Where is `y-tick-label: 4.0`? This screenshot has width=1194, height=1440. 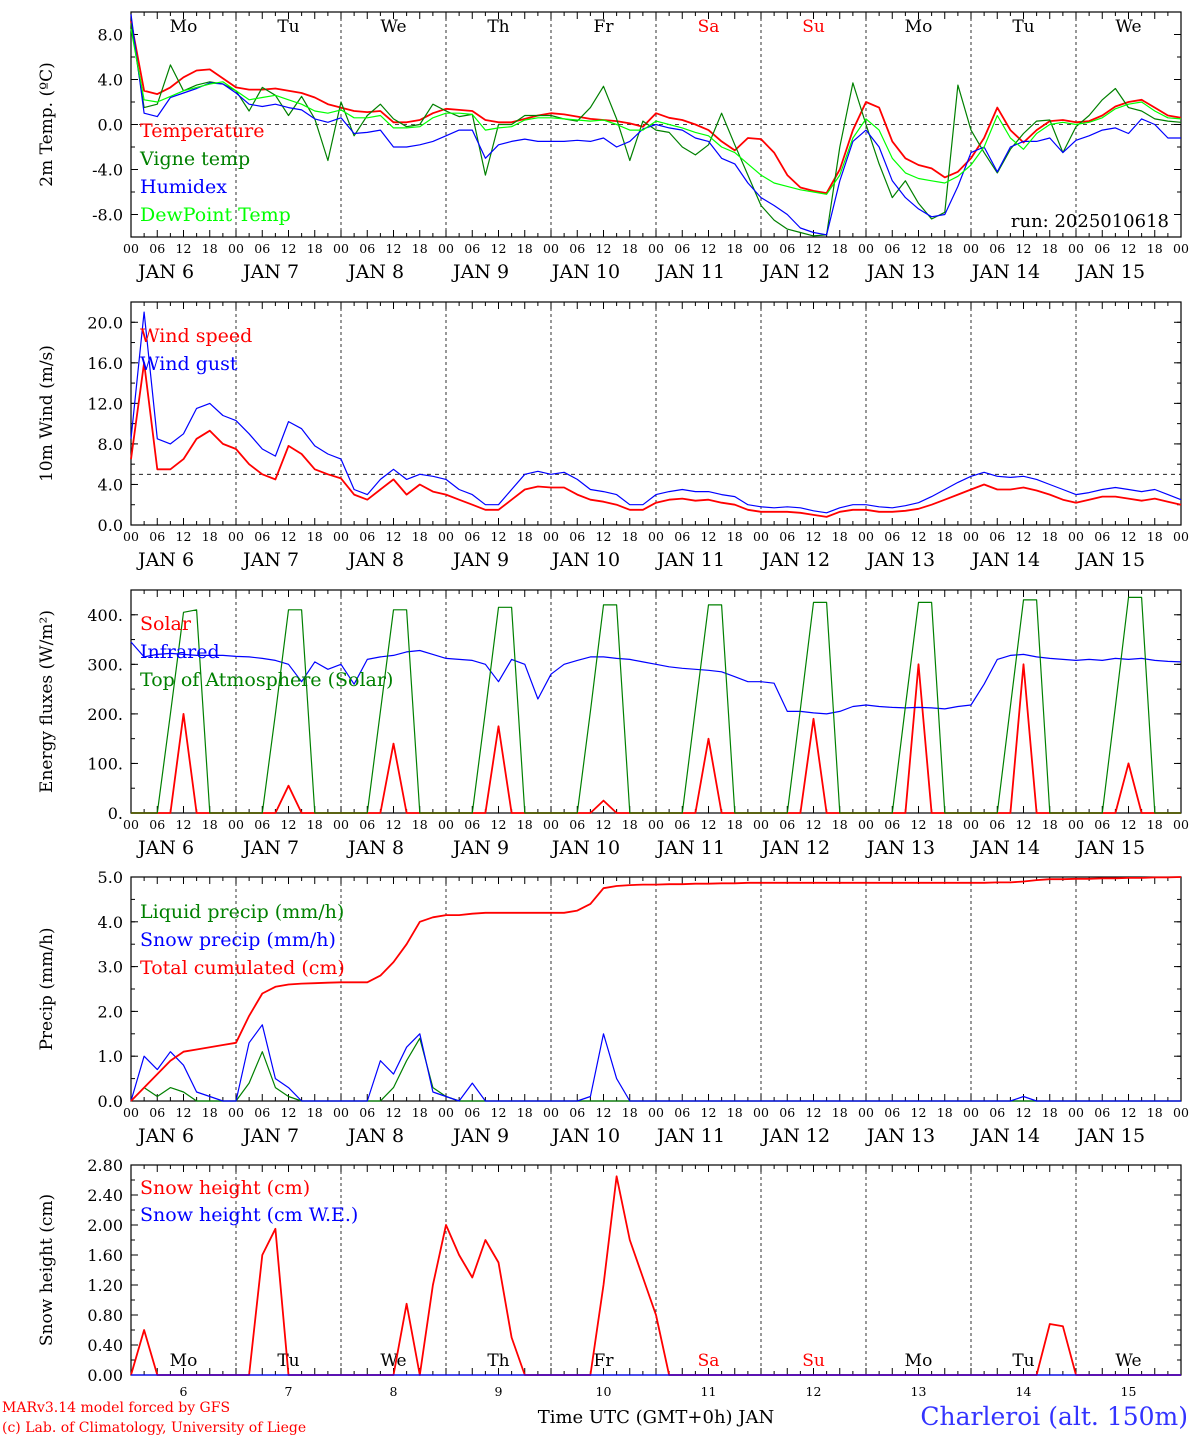 y-tick-label: 4.0 is located at coordinates (110, 922).